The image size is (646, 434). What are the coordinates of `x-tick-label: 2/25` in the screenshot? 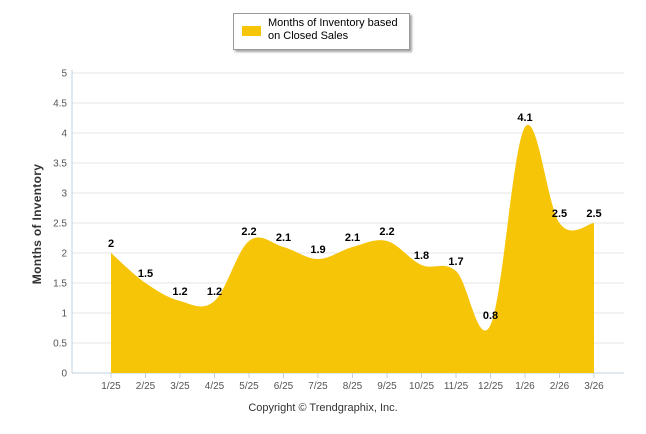 It's located at (146, 386).